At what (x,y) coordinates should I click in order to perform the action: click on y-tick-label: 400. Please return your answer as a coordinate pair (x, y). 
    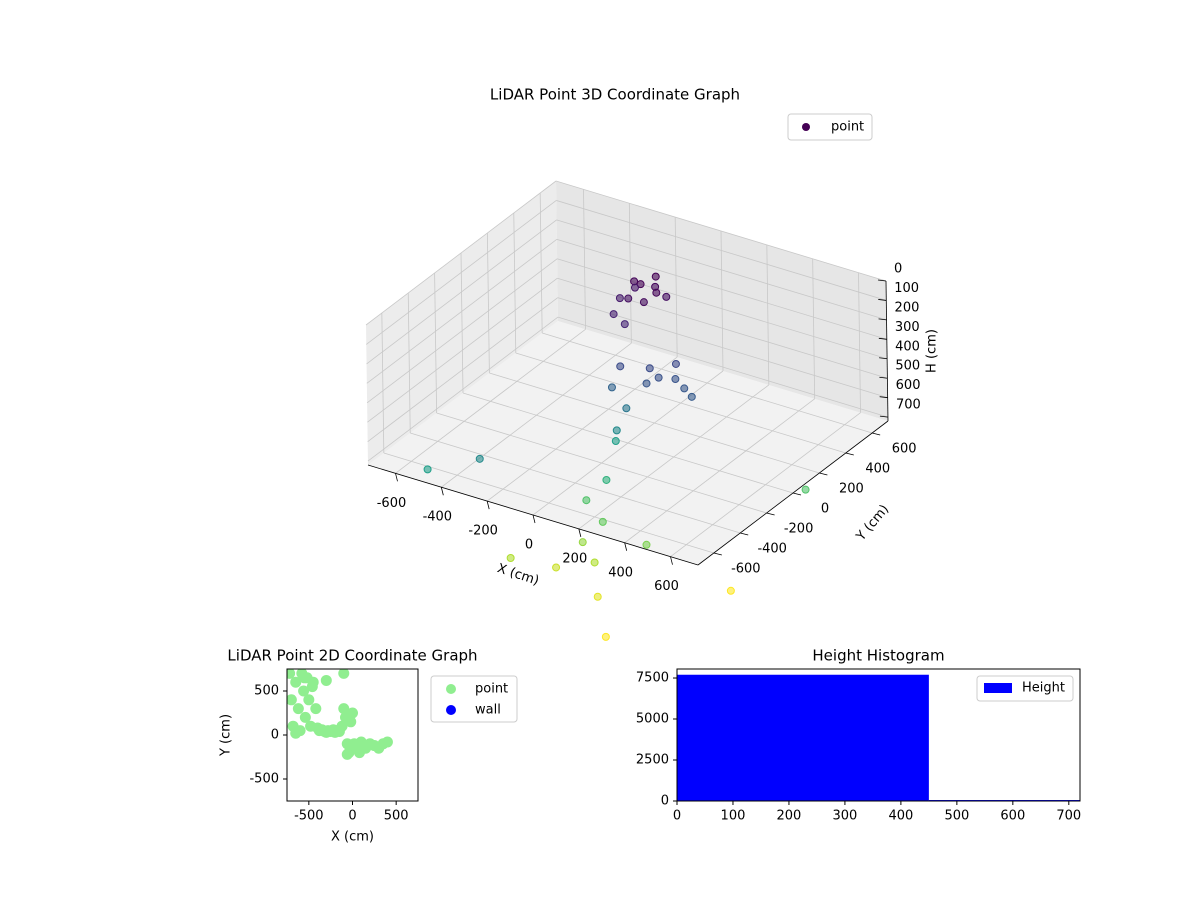
    Looking at the image, I should click on (877, 469).